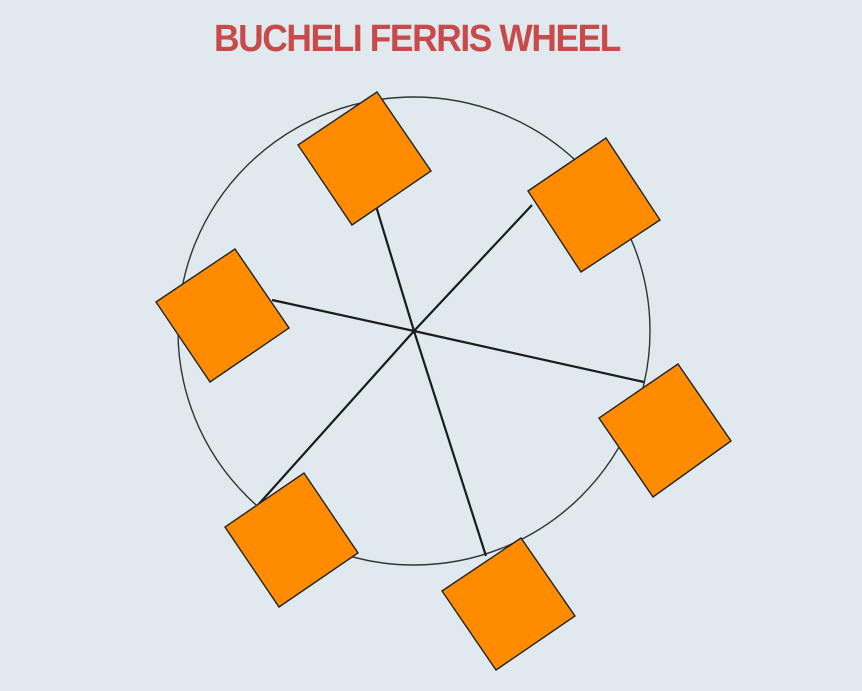 This screenshot has height=691, width=862. I want to click on page-title: BUCHELI FERRIS WHEEL, so click(417, 39).